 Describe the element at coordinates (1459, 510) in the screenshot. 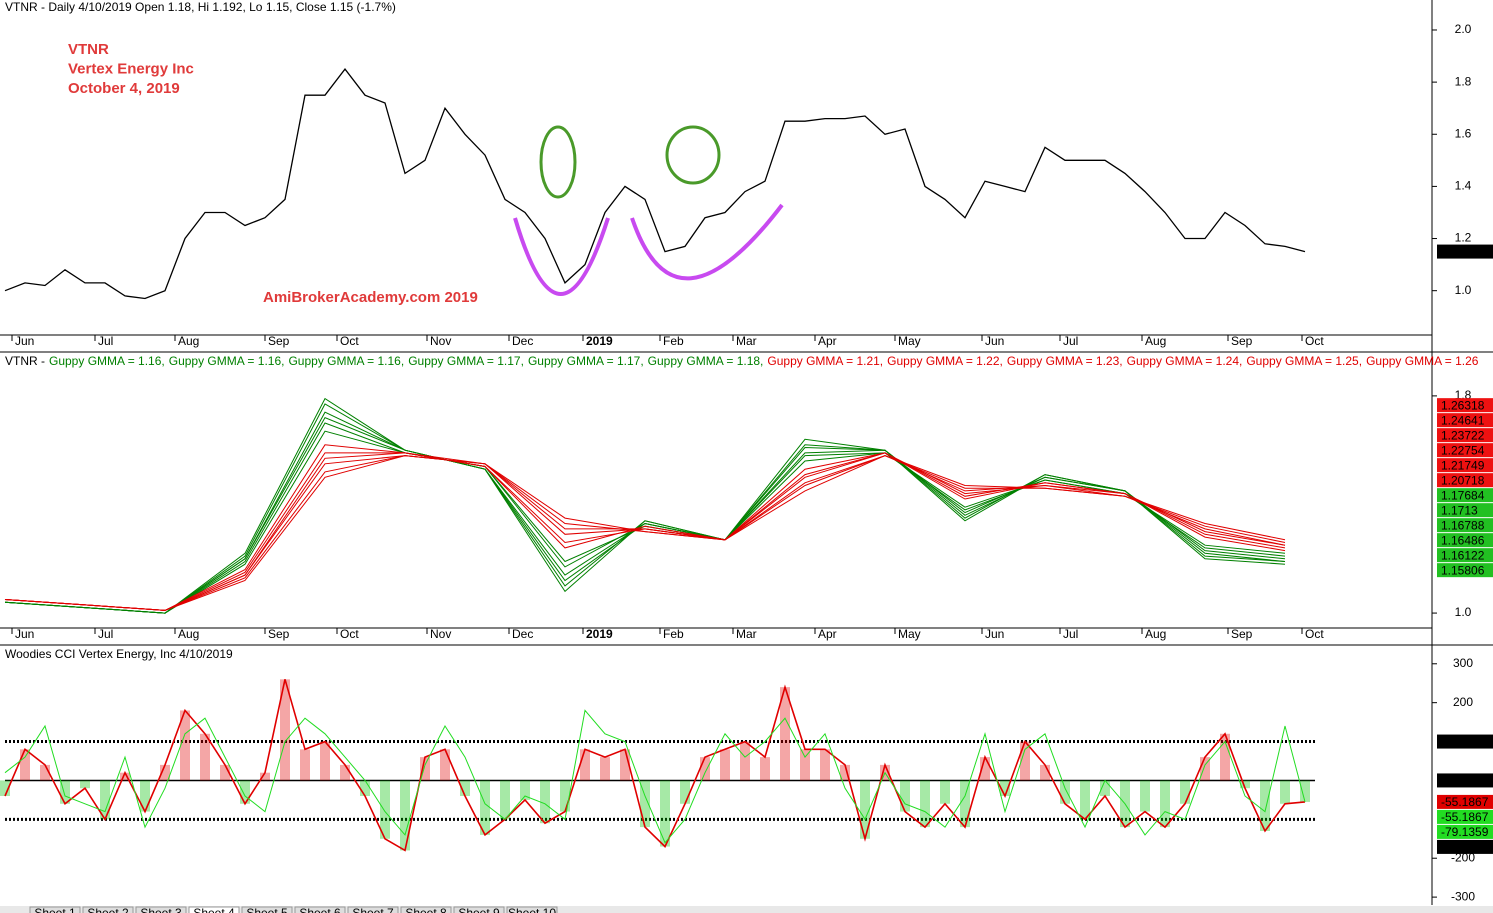

I see `value-box-label: 1.1713` at that location.